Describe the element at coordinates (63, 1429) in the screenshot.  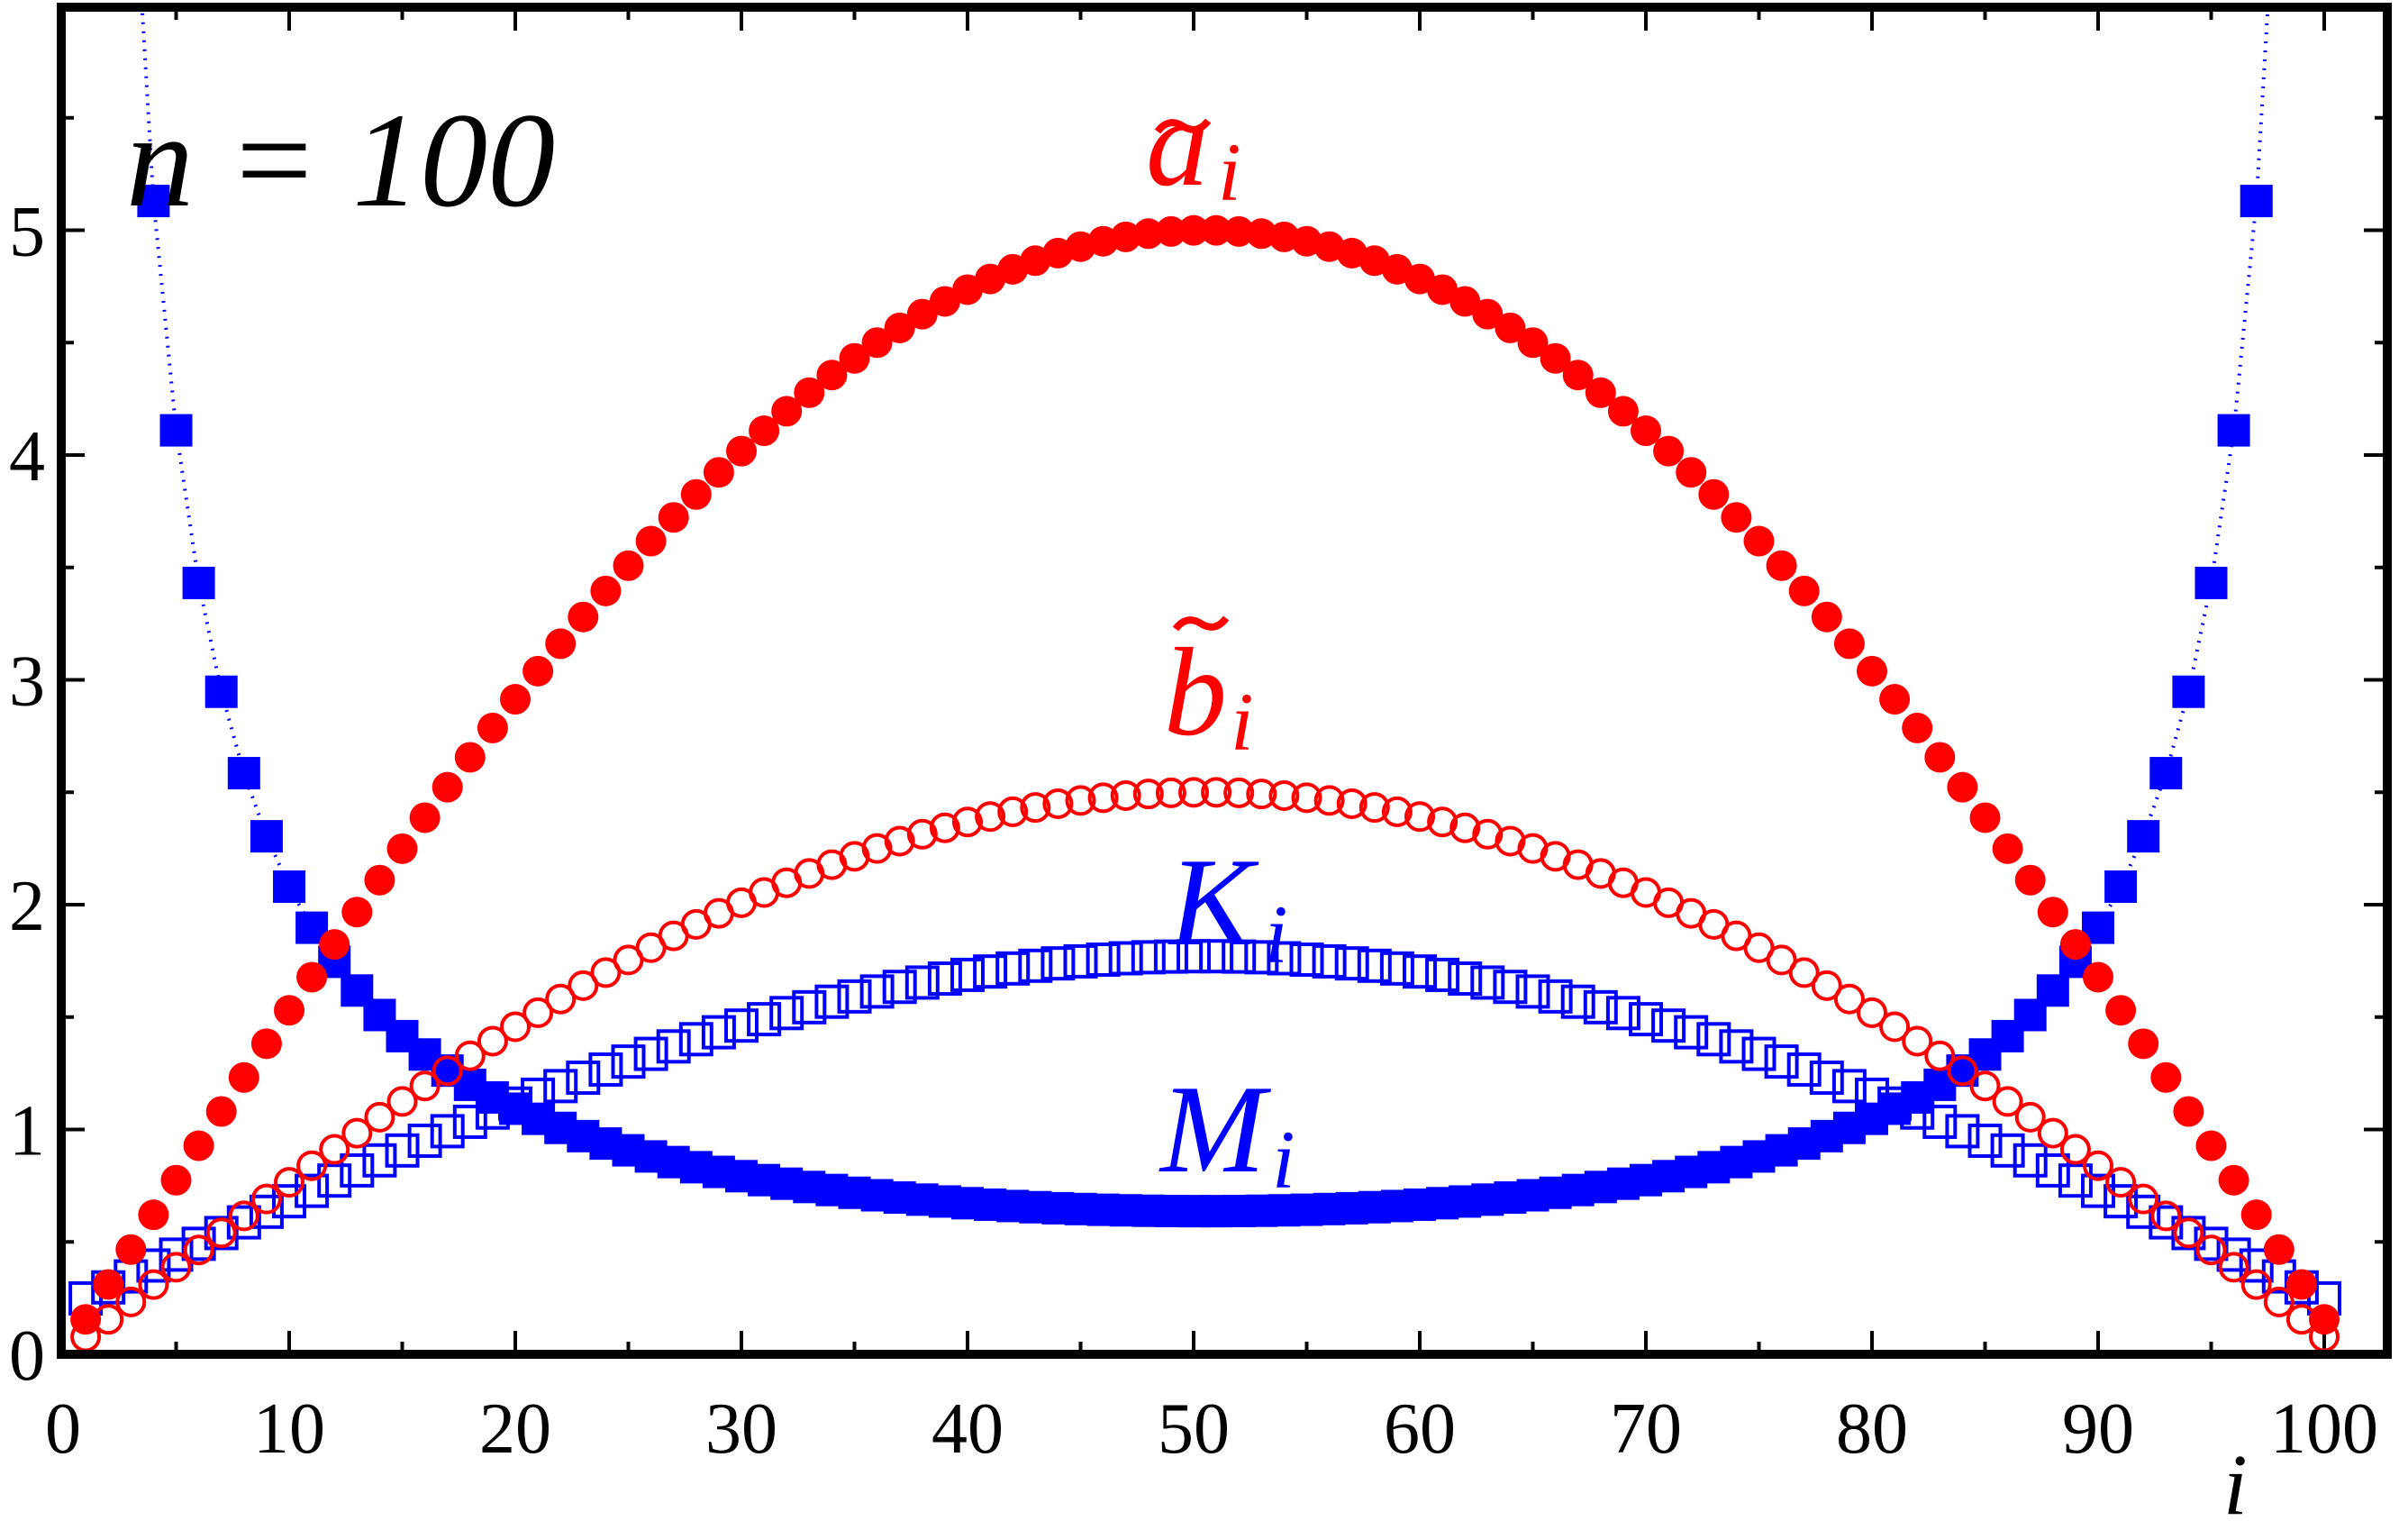
I see `x-tick-label: 0` at that location.